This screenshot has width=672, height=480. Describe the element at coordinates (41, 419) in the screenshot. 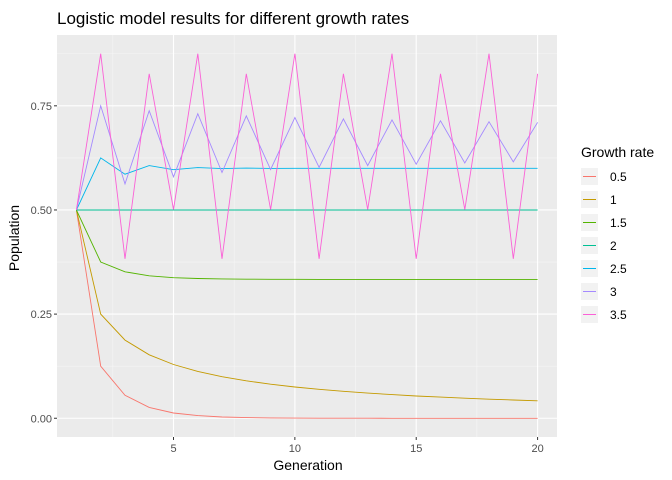

I see `y-tick-label: 0.00` at that location.